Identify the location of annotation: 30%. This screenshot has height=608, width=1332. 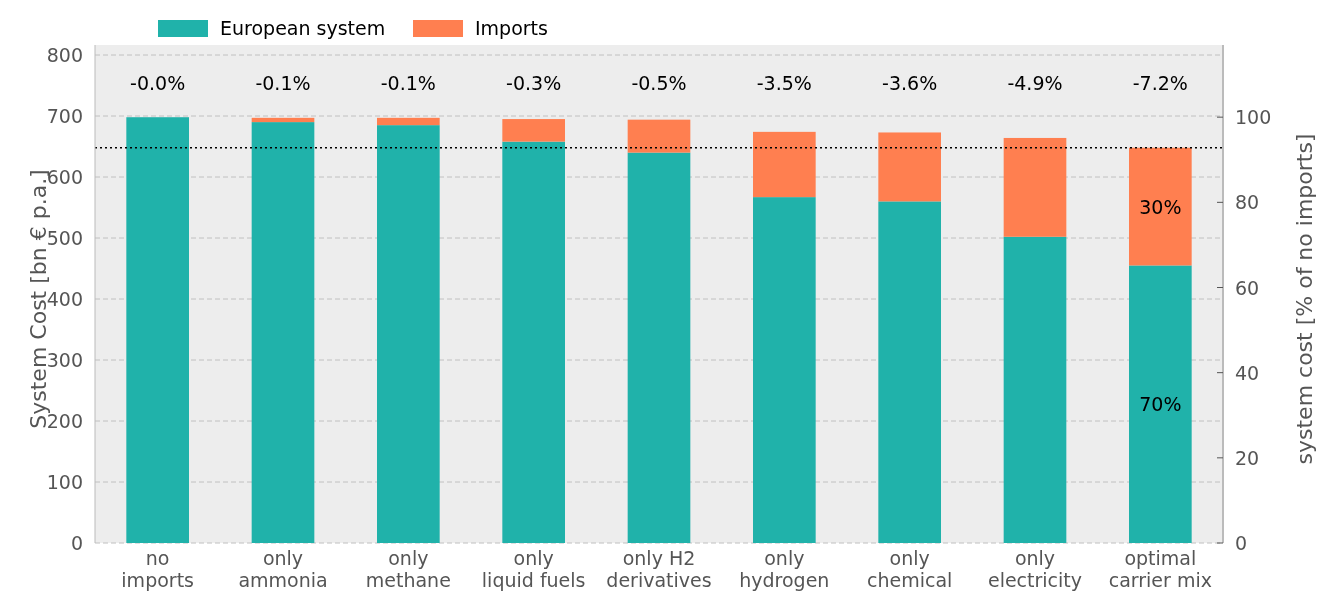
(1160, 206).